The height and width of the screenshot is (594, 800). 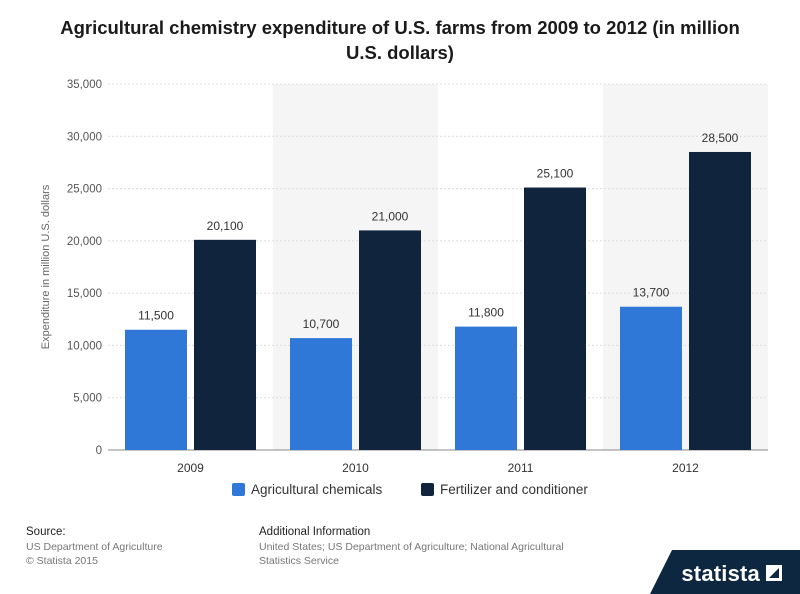 What do you see at coordinates (84, 242) in the screenshot?
I see `y-tick-label: 20,000` at bounding box center [84, 242].